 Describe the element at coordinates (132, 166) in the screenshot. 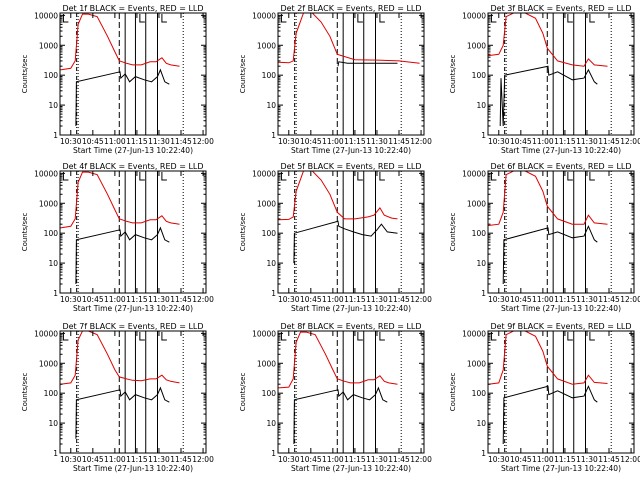

I see `panel-title: Det 4f BLACK = Events, RED = LLD` at that location.